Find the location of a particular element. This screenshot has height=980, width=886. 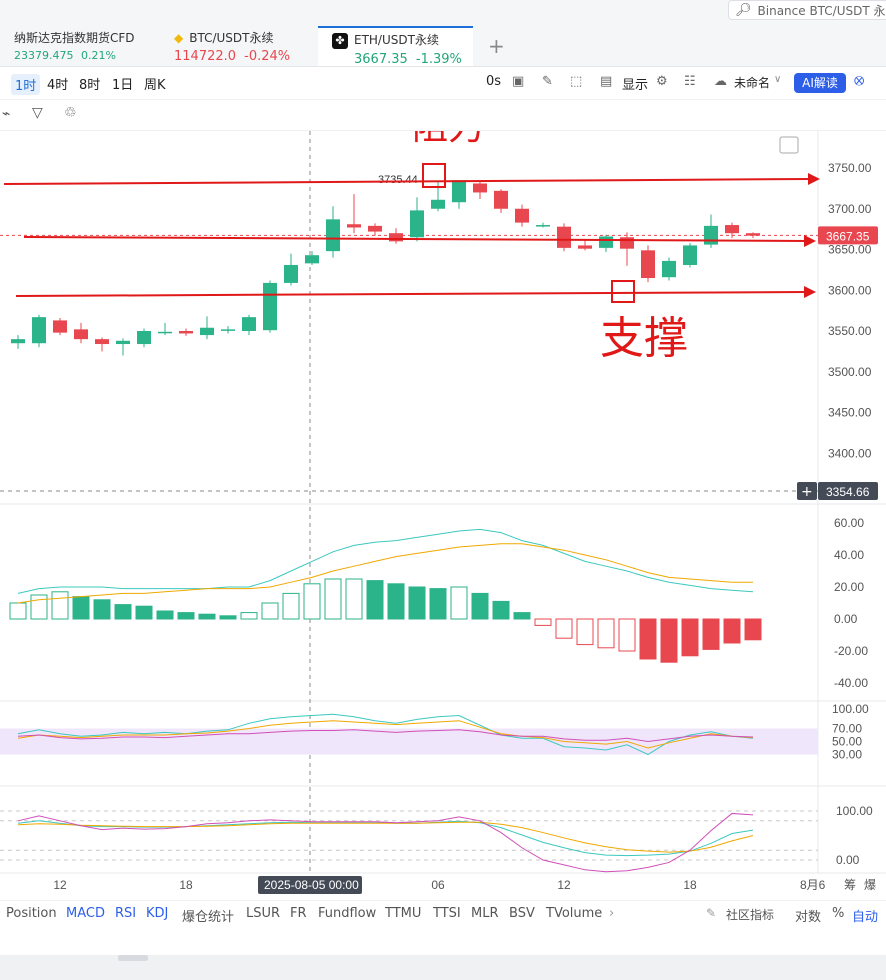

price-tick-label: 3600.00 is located at coordinates (850, 290).